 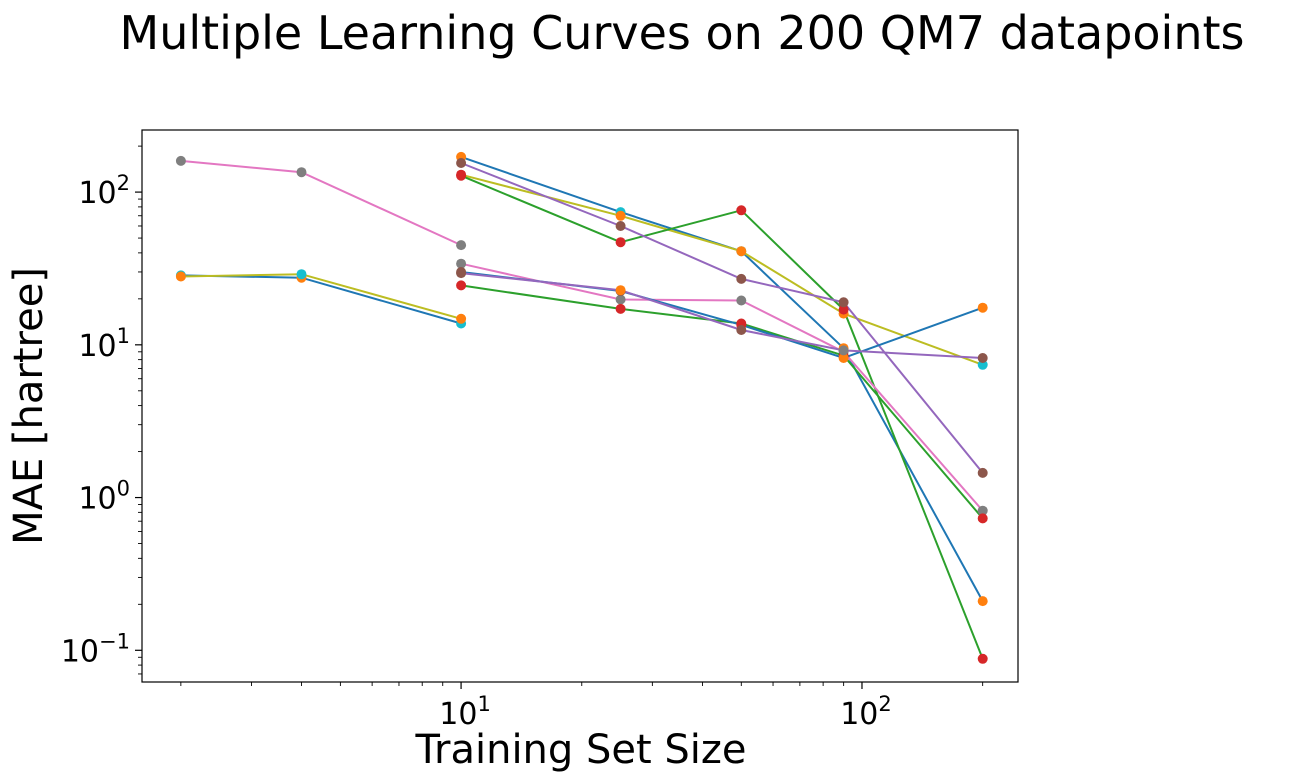 I want to click on x-axis: 10¹ 10², so click(x=582, y=707).